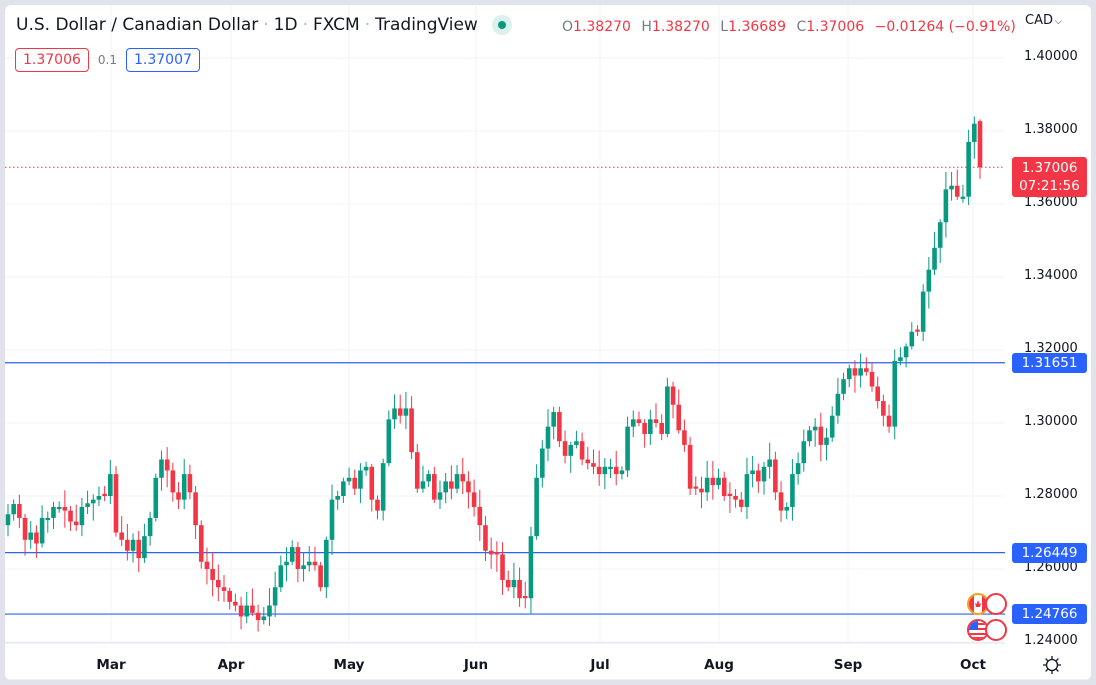  What do you see at coordinates (1051, 202) in the screenshot?
I see `price-label: 1.36000` at bounding box center [1051, 202].